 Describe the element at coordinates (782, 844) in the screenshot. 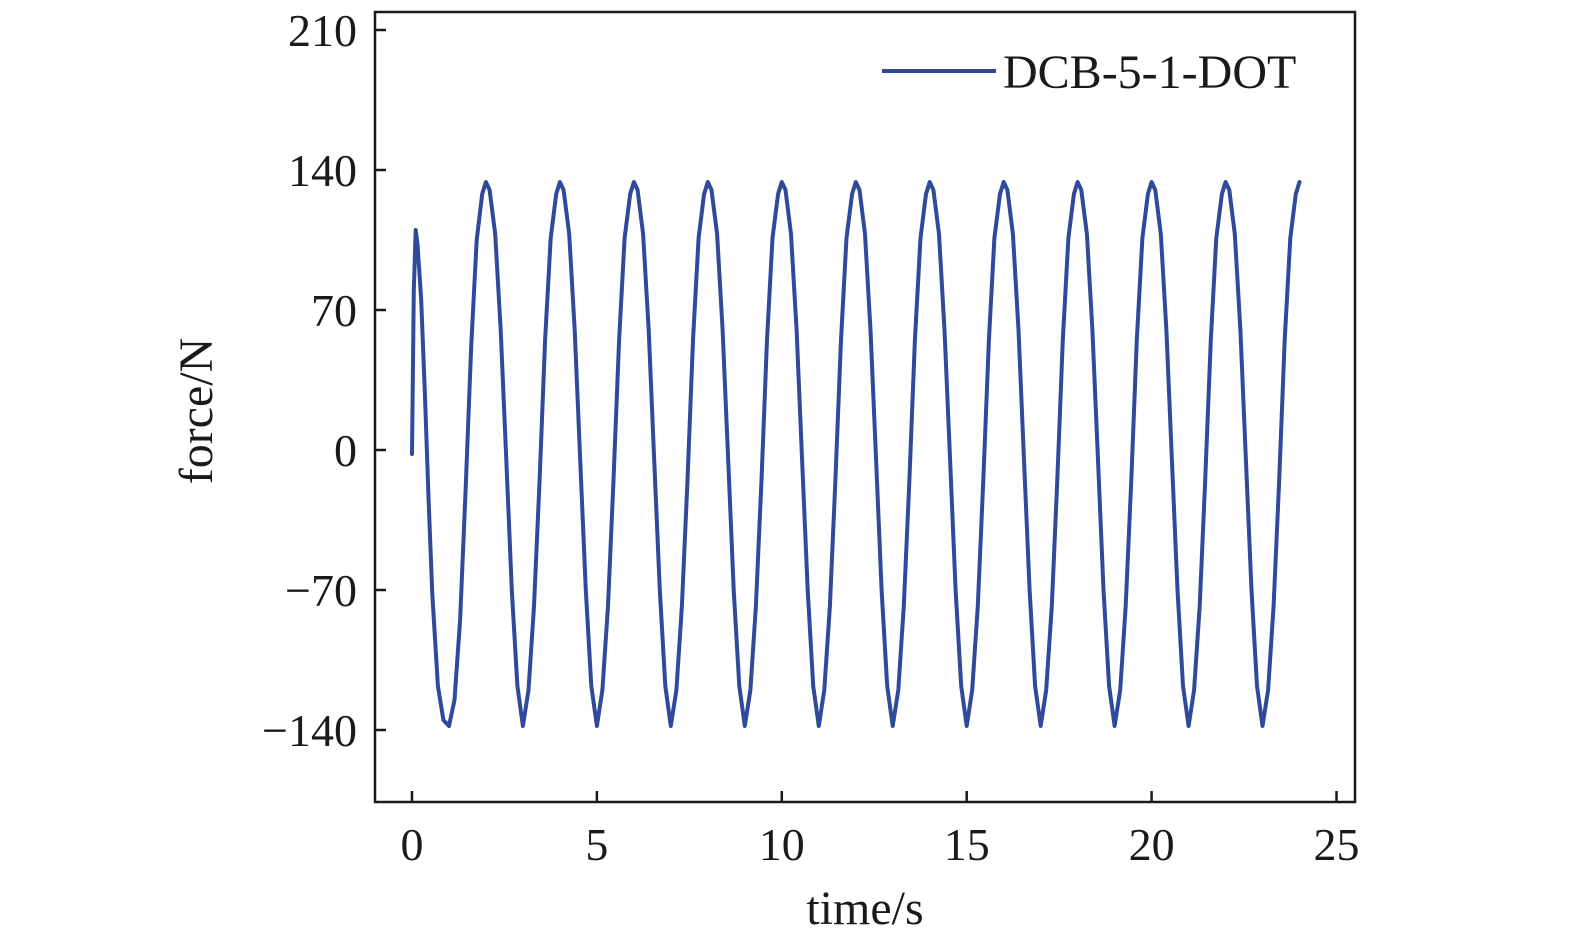

I see `x-tick-label: 10` at that location.